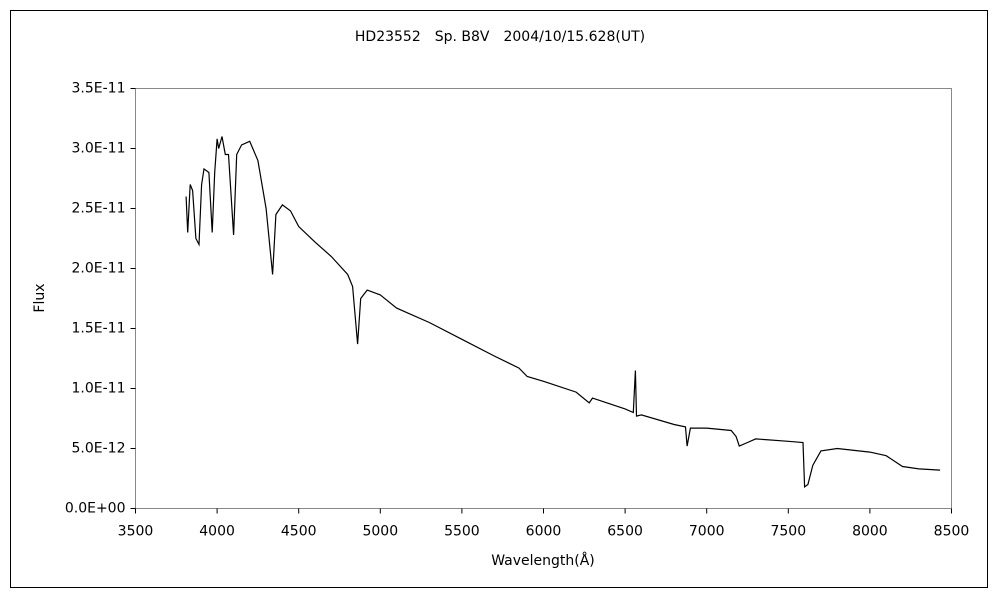  Describe the element at coordinates (99, 89) in the screenshot. I see `y-tick-label: 3.5E-11` at that location.